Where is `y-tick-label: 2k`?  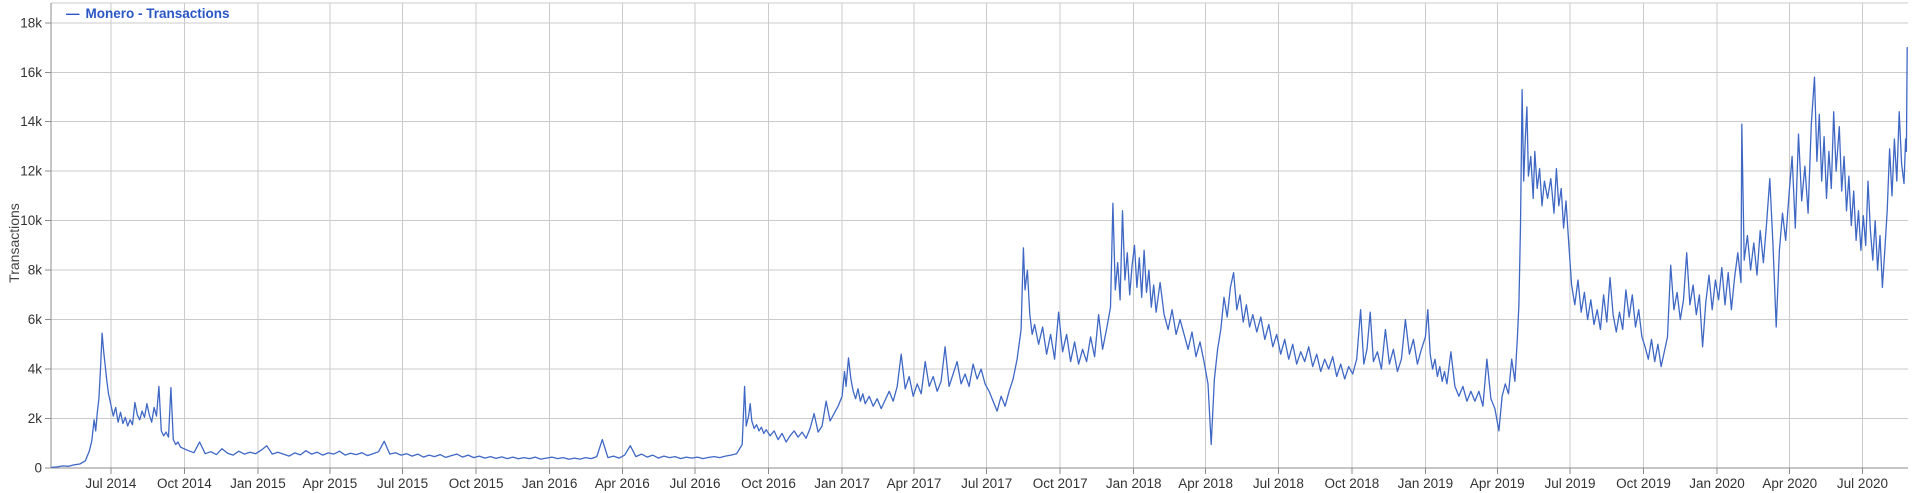 y-tick-label: 2k is located at coordinates (35, 418).